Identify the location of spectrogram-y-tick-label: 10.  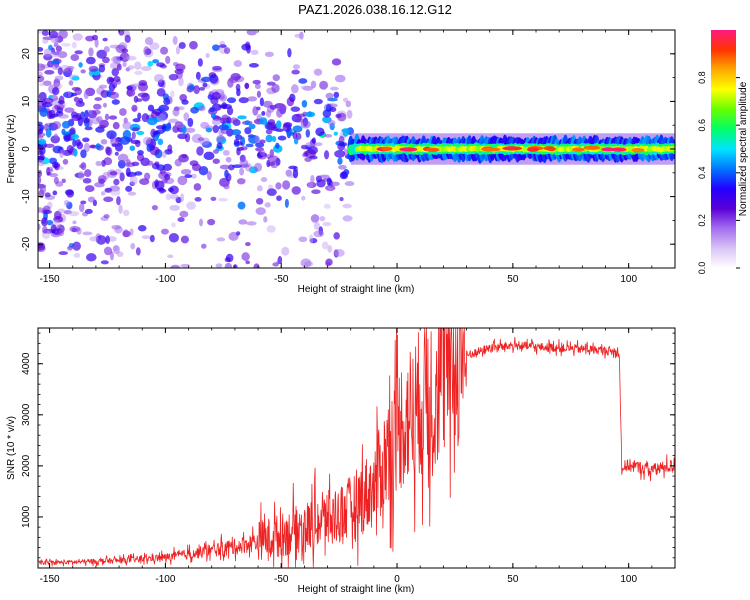
(26, 101).